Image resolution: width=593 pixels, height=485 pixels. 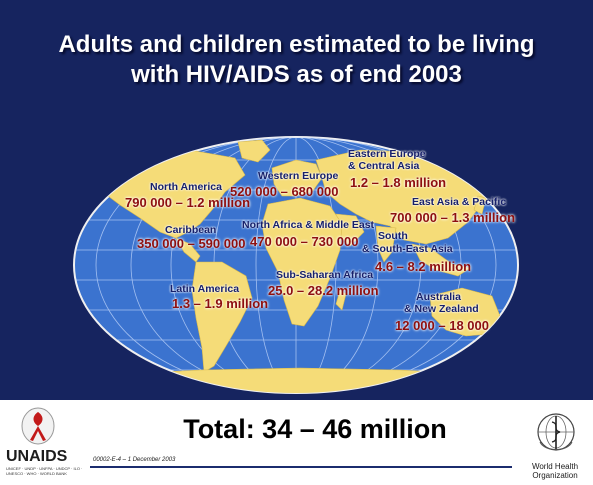 I want to click on land-india, so click(x=386, y=244).